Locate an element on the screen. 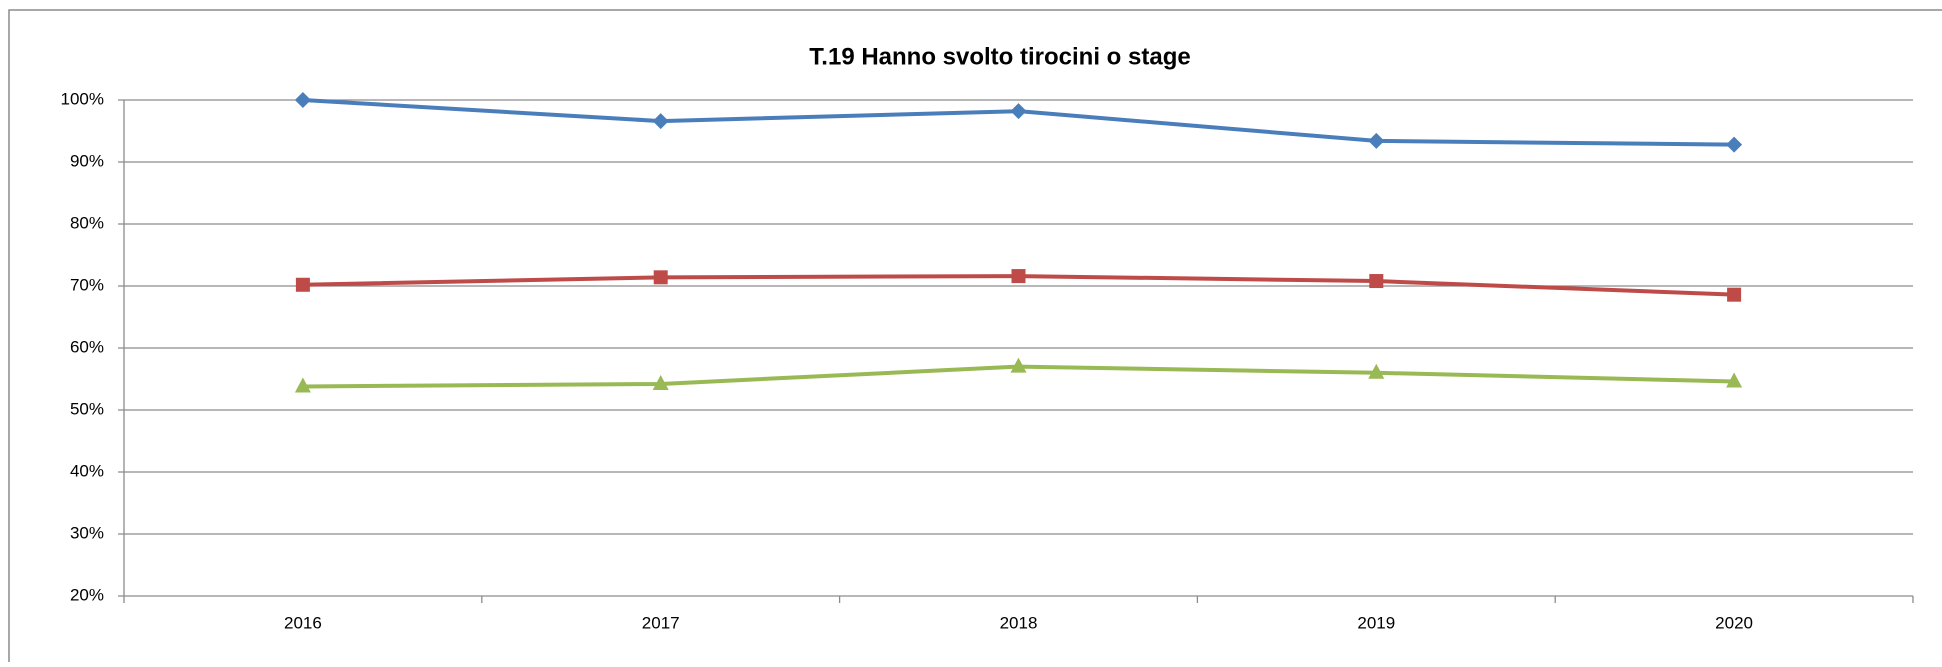 The image size is (1942, 667). x-tick-label: 2020 is located at coordinates (1734, 622).